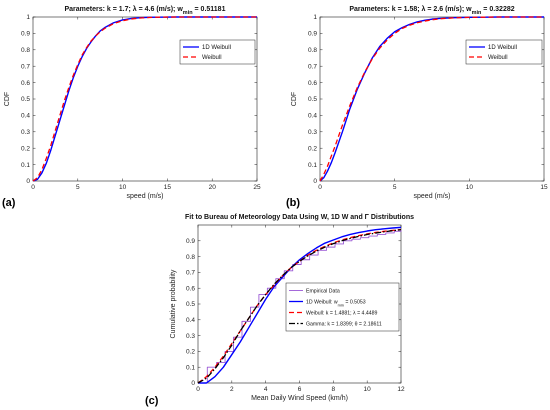  I want to click on x-tick-label: 2, so click(232, 389).